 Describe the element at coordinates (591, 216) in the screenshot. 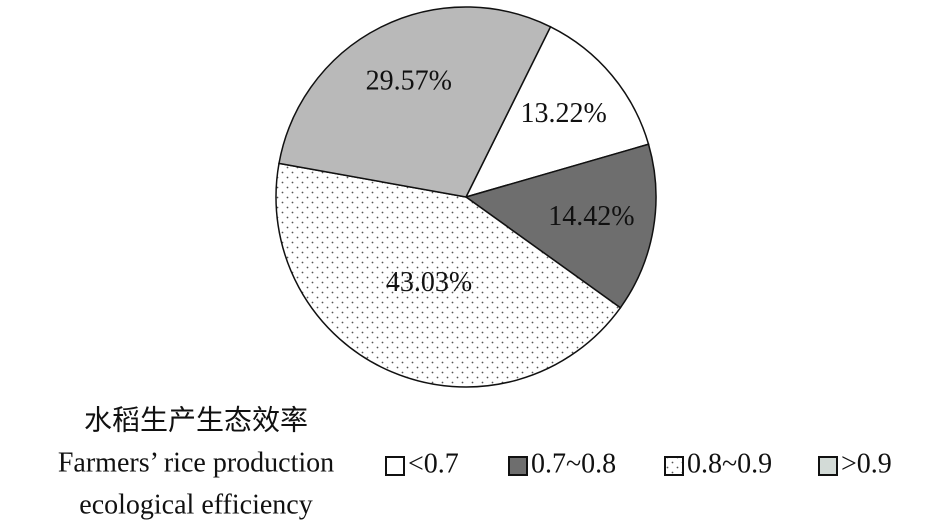

I see `slice-label: 14.42%` at that location.